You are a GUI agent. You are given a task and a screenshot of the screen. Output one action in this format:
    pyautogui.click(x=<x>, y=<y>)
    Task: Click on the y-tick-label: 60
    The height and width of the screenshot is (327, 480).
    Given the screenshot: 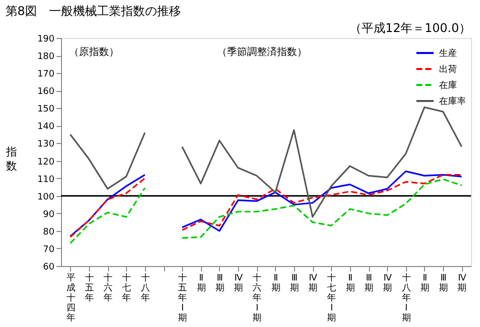 What is the action you would take?
    pyautogui.click(x=49, y=267)
    